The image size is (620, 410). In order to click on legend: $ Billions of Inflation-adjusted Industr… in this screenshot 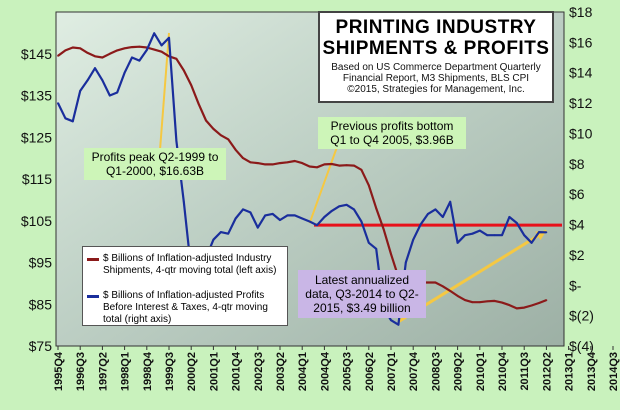, I will do `click(185, 286)`.